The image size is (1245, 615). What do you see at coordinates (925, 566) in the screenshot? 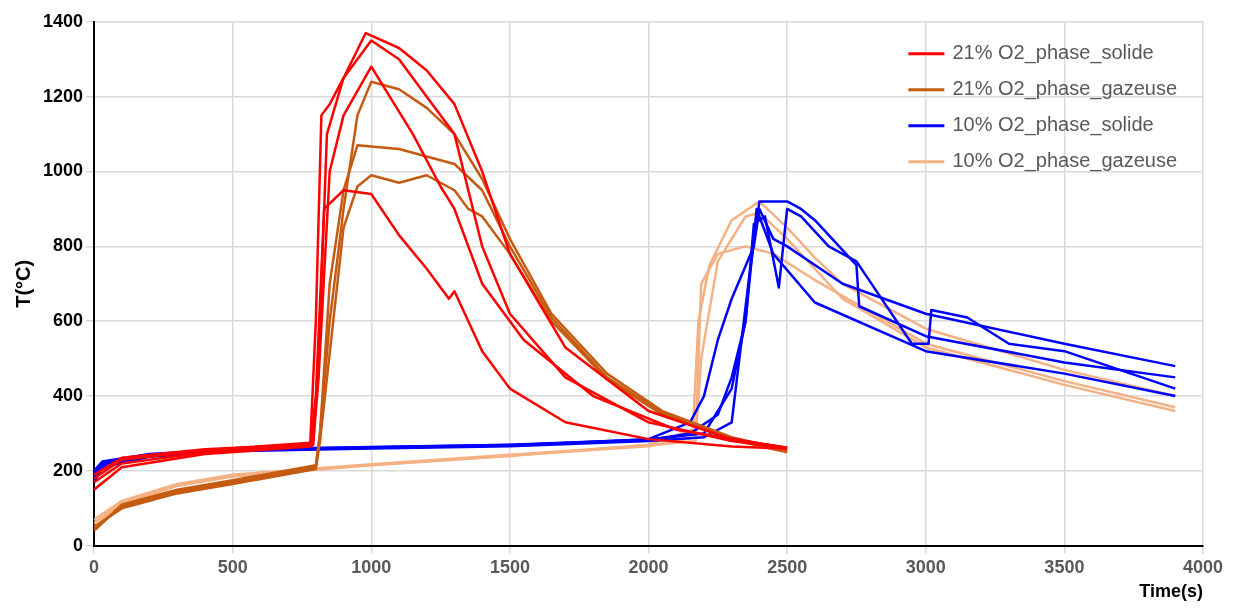
I see `x-tick-label: 3000` at bounding box center [925, 566].